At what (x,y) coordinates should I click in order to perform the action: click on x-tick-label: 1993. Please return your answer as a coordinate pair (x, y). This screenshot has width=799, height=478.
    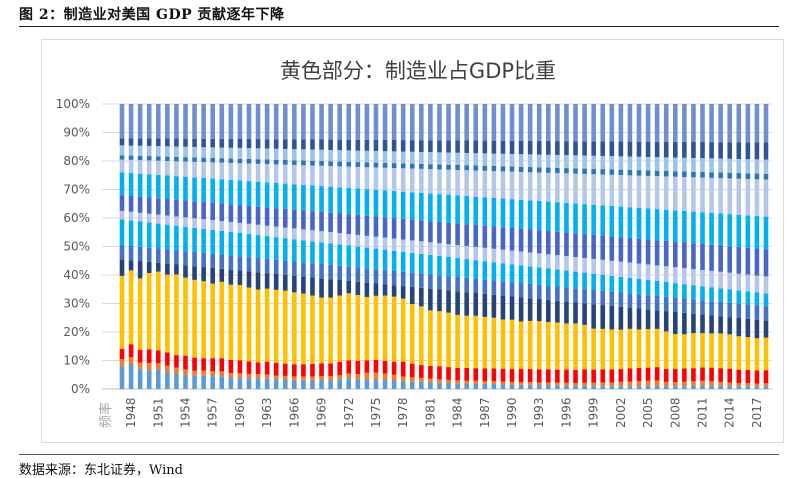
    Looking at the image, I should click on (539, 412).